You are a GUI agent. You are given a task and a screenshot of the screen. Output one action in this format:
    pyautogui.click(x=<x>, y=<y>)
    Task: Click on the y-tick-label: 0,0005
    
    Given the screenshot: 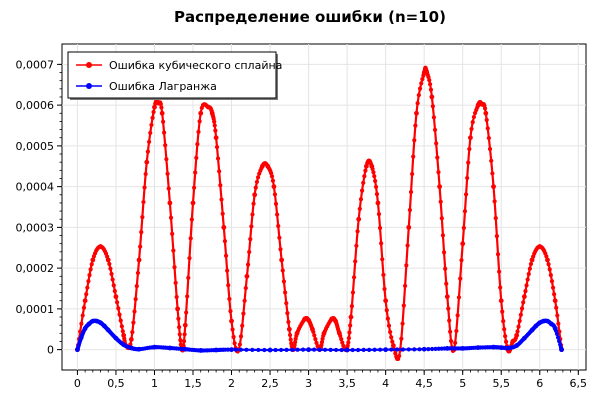 What is the action you would take?
    pyautogui.click(x=35, y=146)
    